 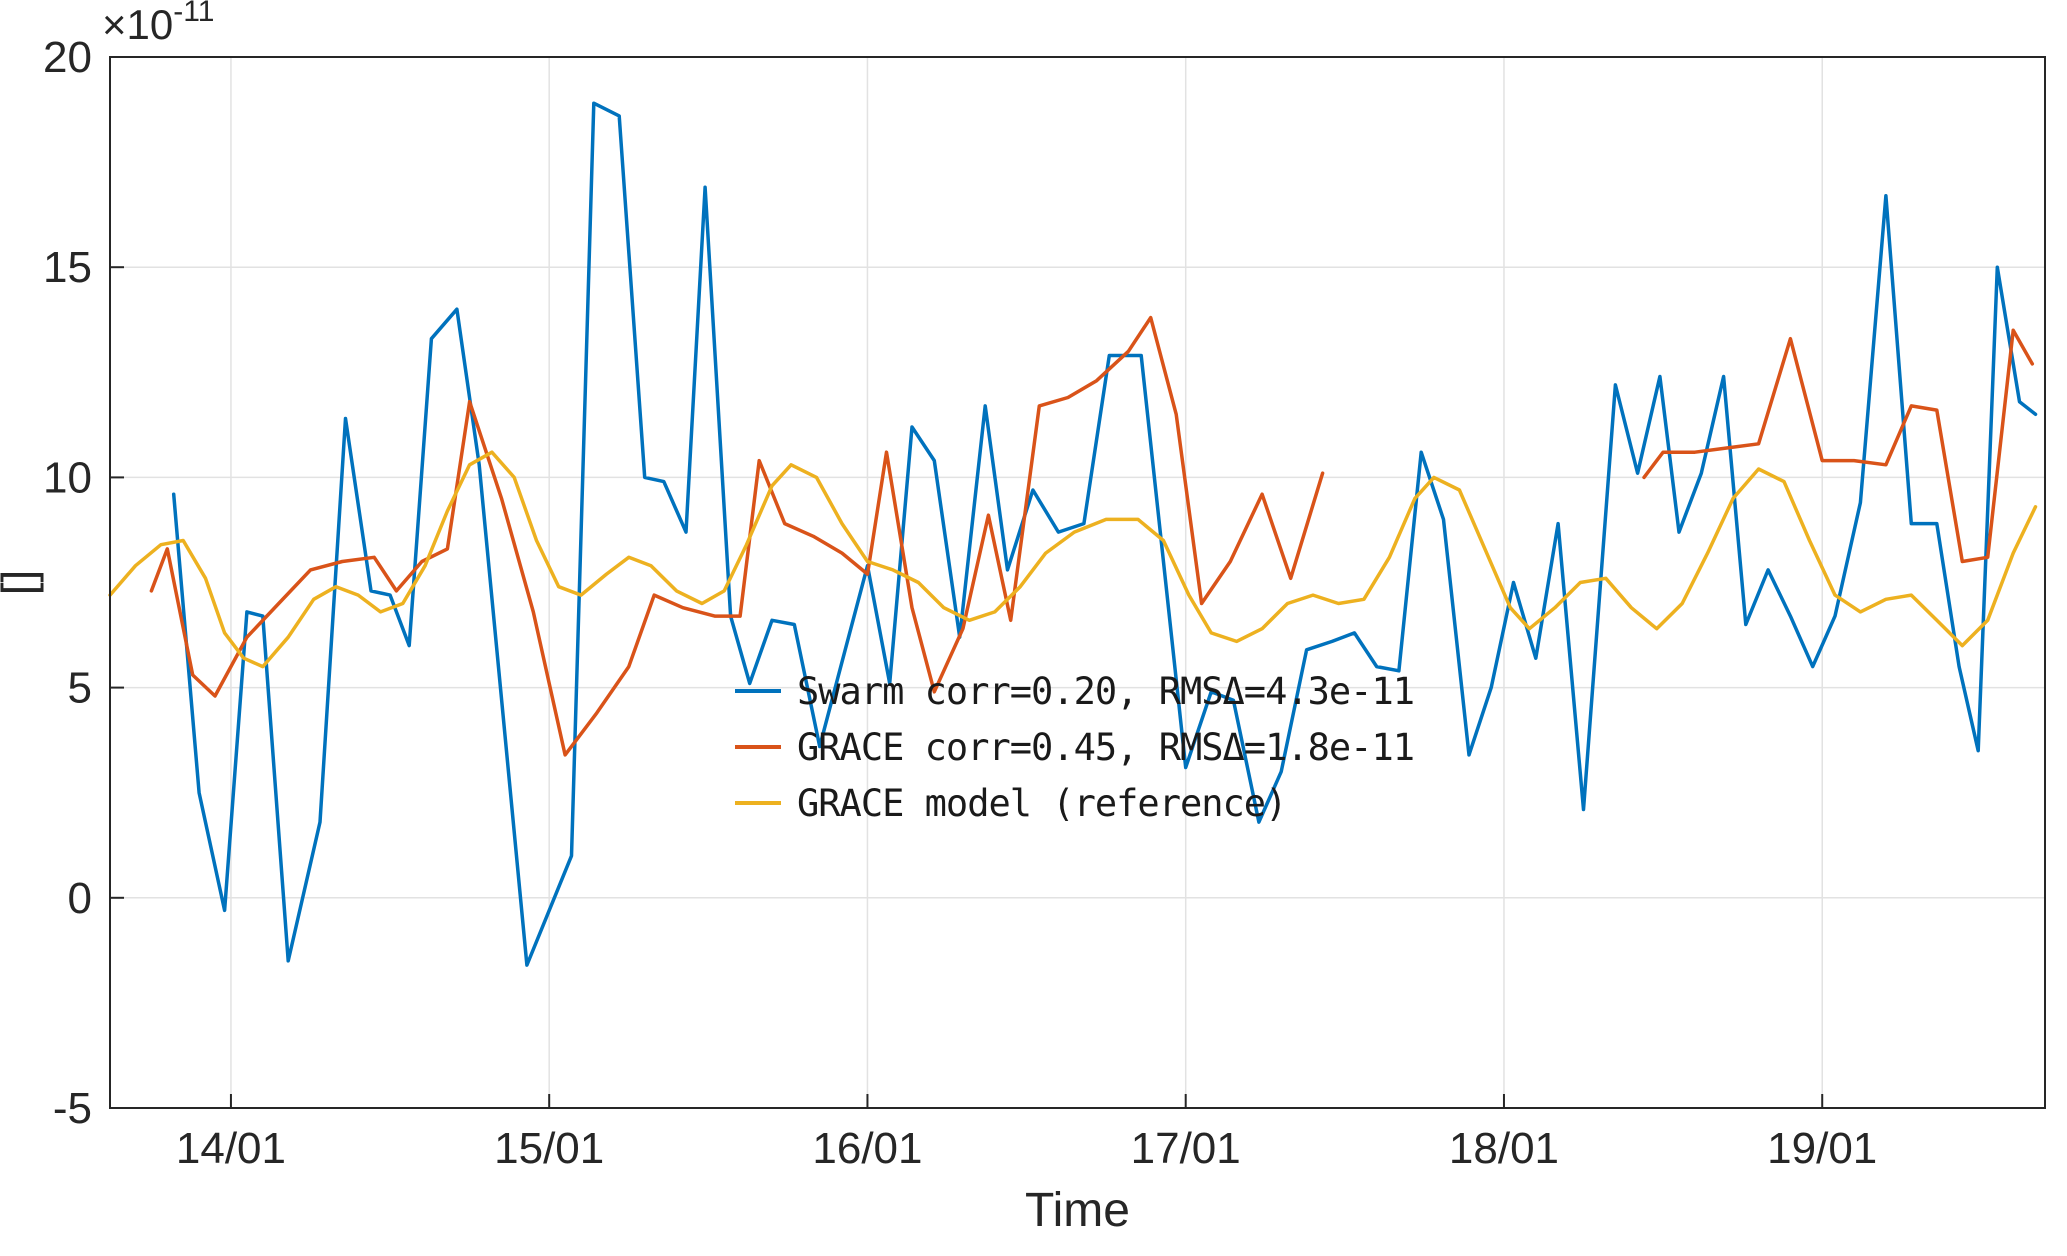 I want to click on legend-label-swarm: Swarm corr=0.20, RMSΔ=4.3e-11, so click(x=1106, y=691).